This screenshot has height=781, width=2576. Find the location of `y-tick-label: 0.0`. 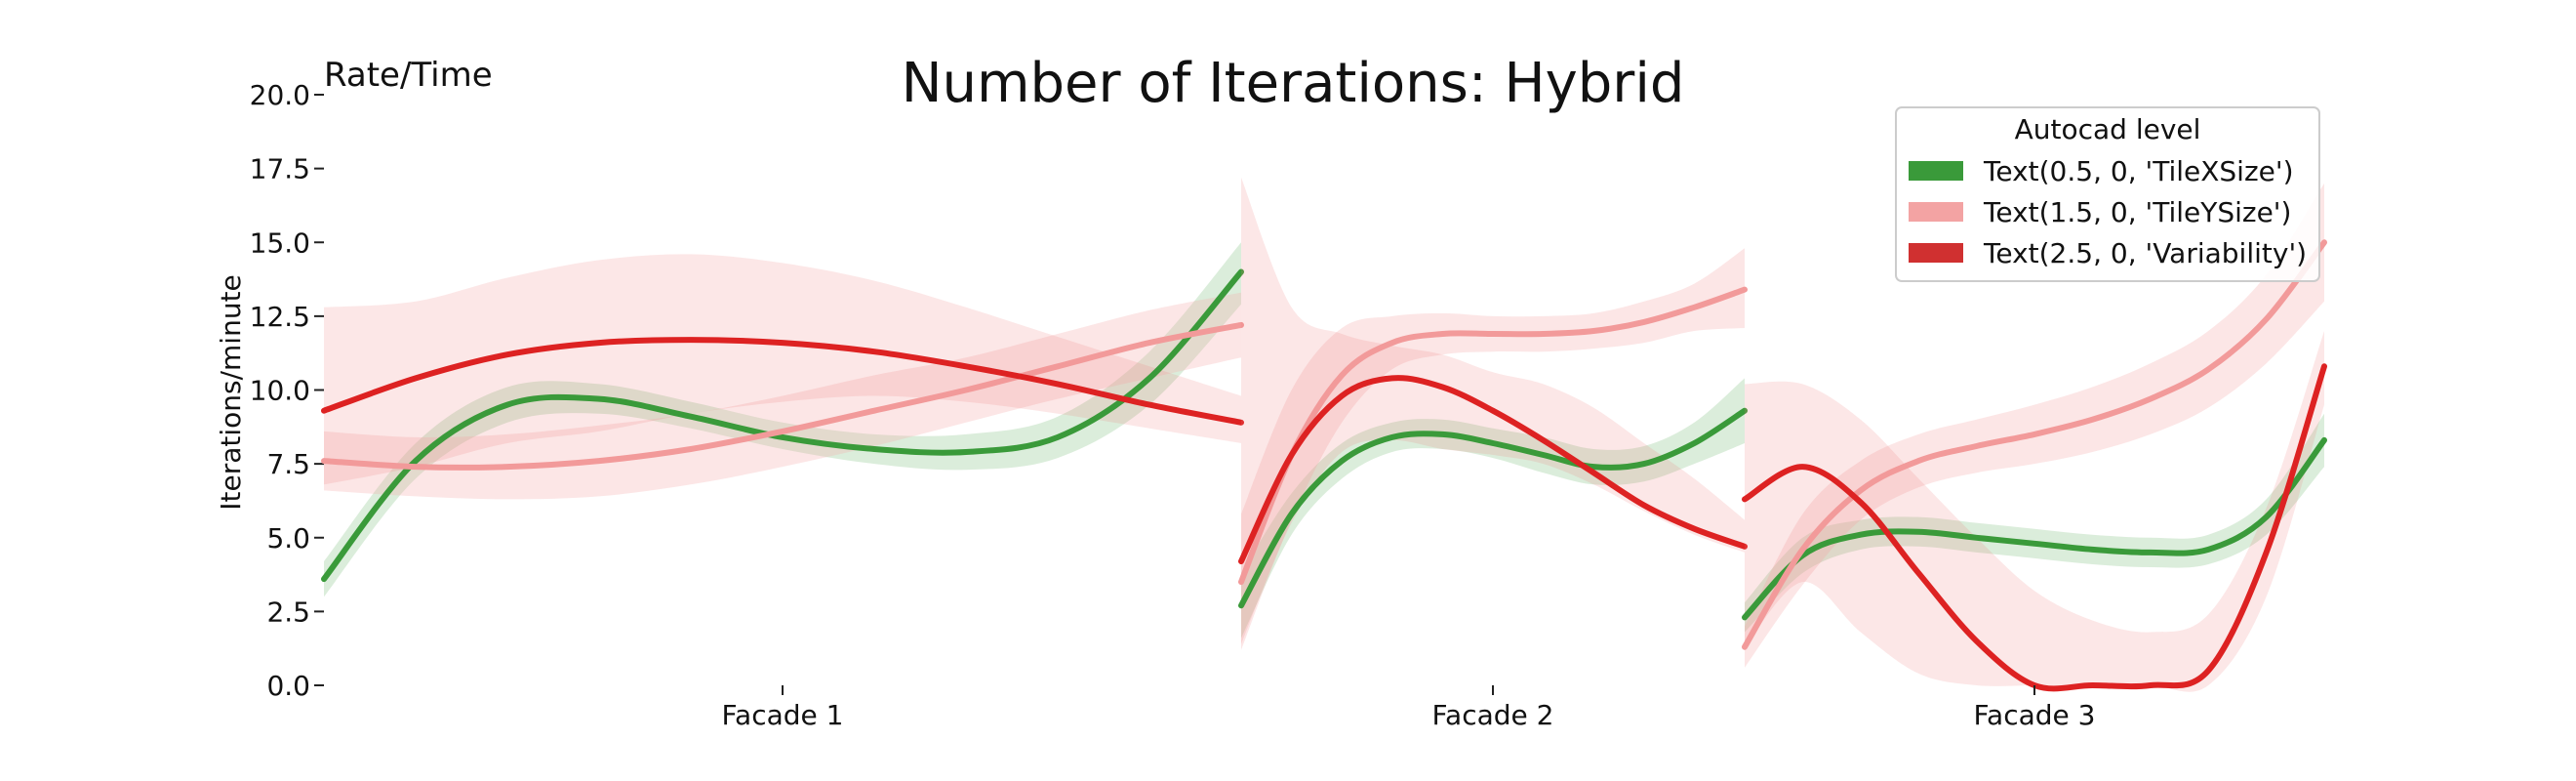

y-tick-label: 0.0 is located at coordinates (288, 686).